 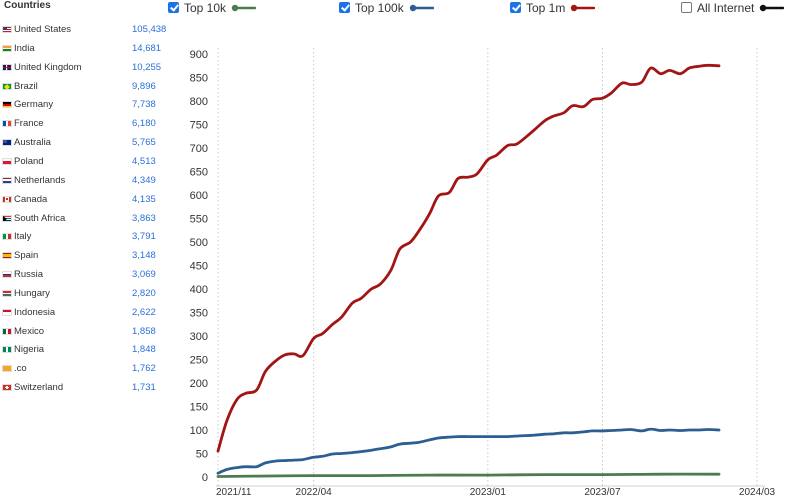 I want to click on y-tick-label: 650, so click(x=199, y=173).